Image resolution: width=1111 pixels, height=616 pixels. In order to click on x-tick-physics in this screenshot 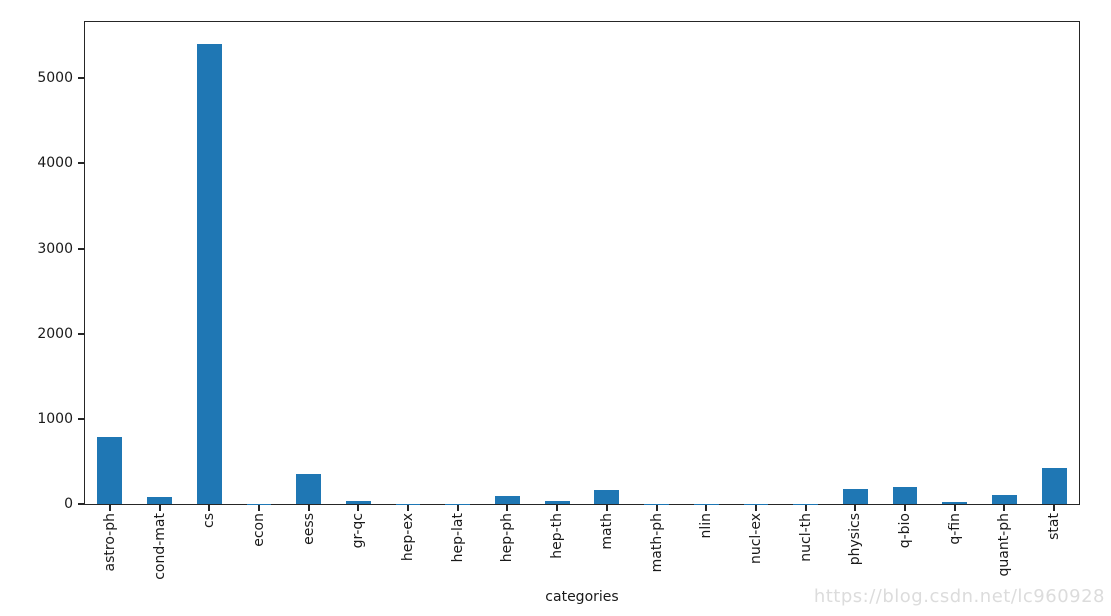, I will do `click(855, 508)`.